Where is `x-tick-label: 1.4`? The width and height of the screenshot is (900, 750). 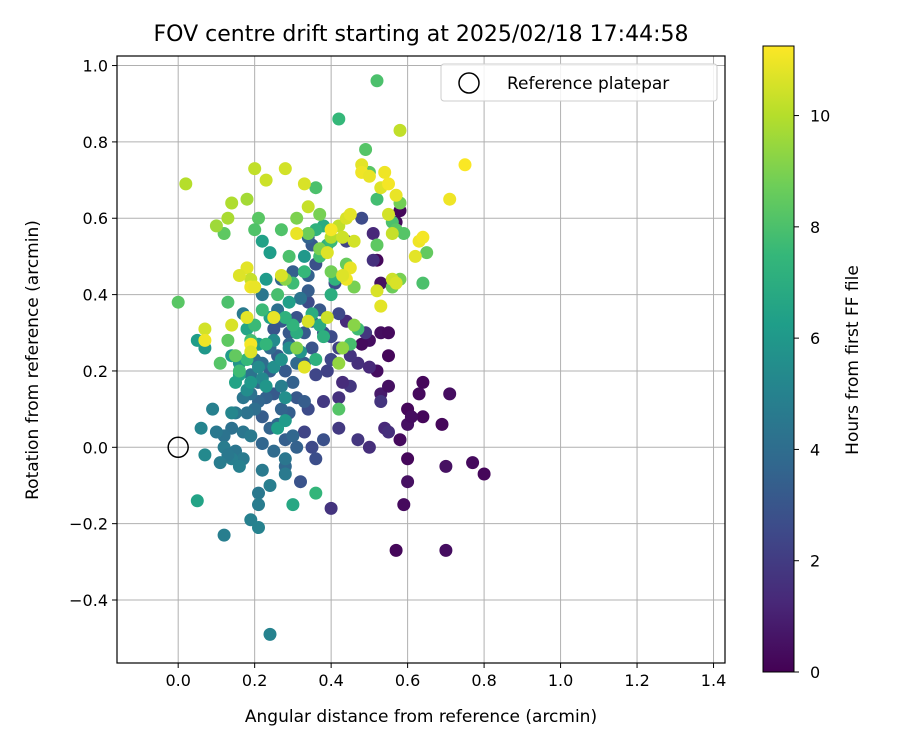
x-tick-label: 1.4 is located at coordinates (713, 680).